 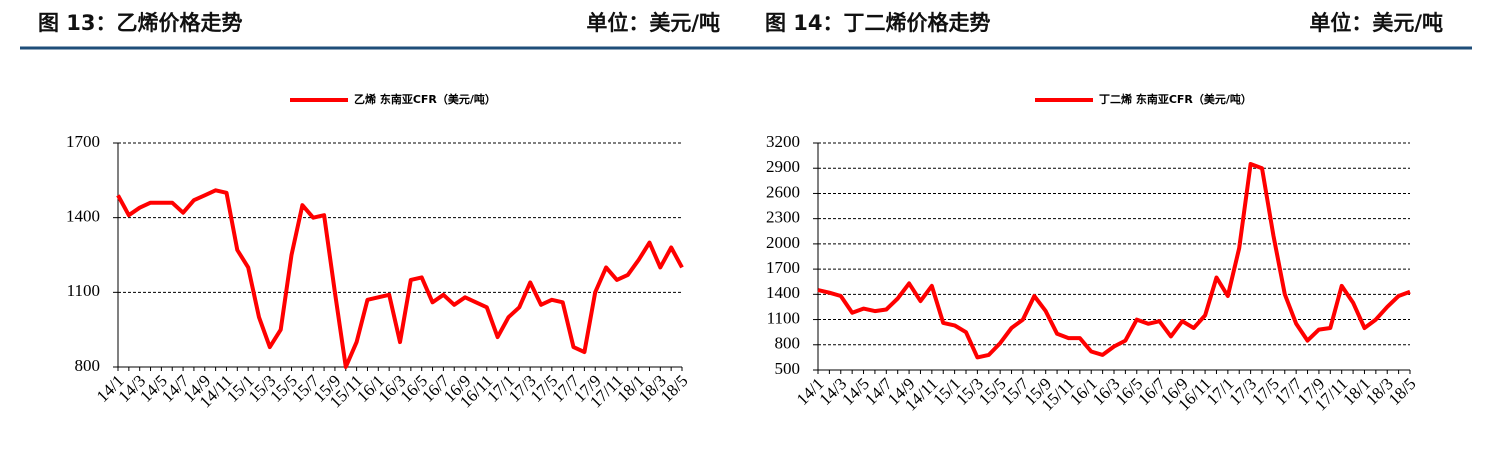 I want to click on y-tick-label: 2000, so click(x=783, y=242).